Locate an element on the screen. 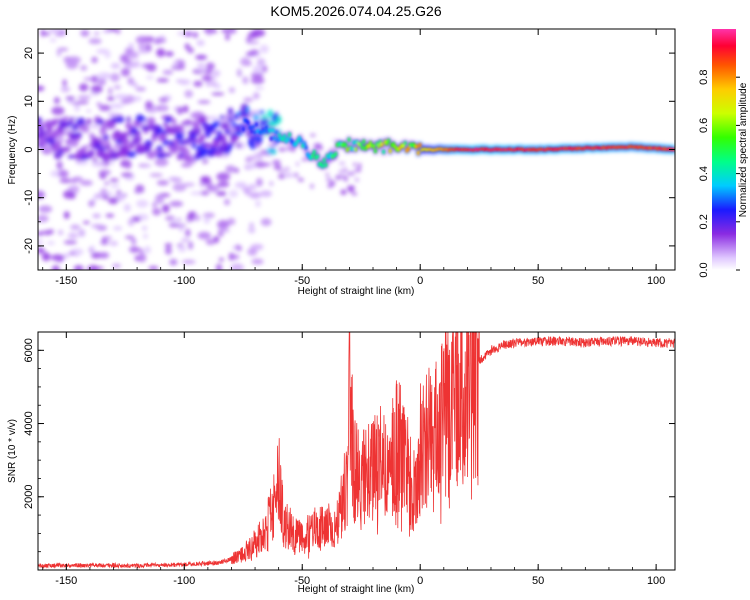 The height and width of the screenshot is (600, 750). y-tick-label: 10 is located at coordinates (29, 101).